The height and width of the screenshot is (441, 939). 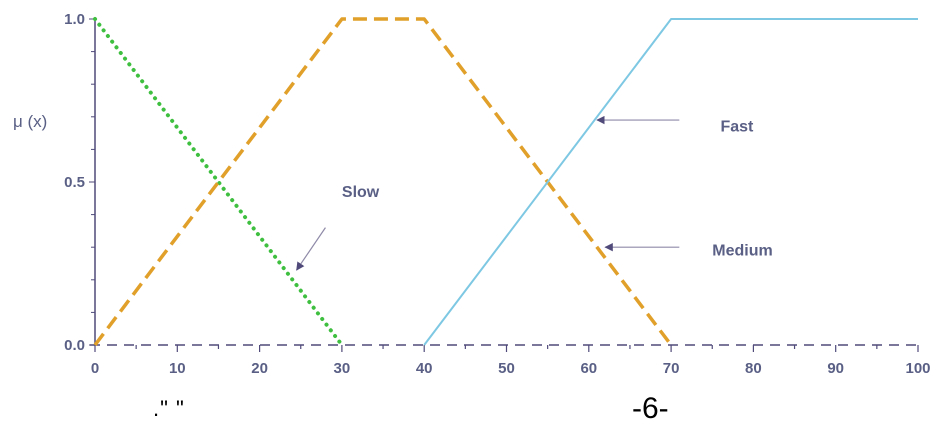 What do you see at coordinates (169, 408) in the screenshot?
I see `footer-quote-text: ." "` at bounding box center [169, 408].